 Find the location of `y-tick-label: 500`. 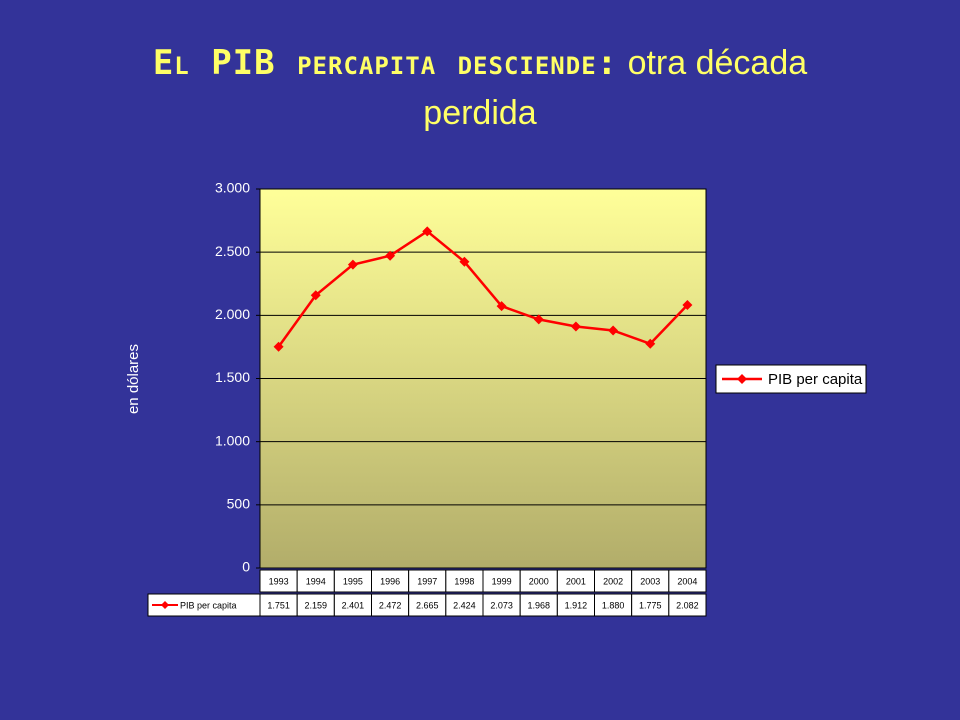

y-tick-label: 500 is located at coordinates (239, 504).